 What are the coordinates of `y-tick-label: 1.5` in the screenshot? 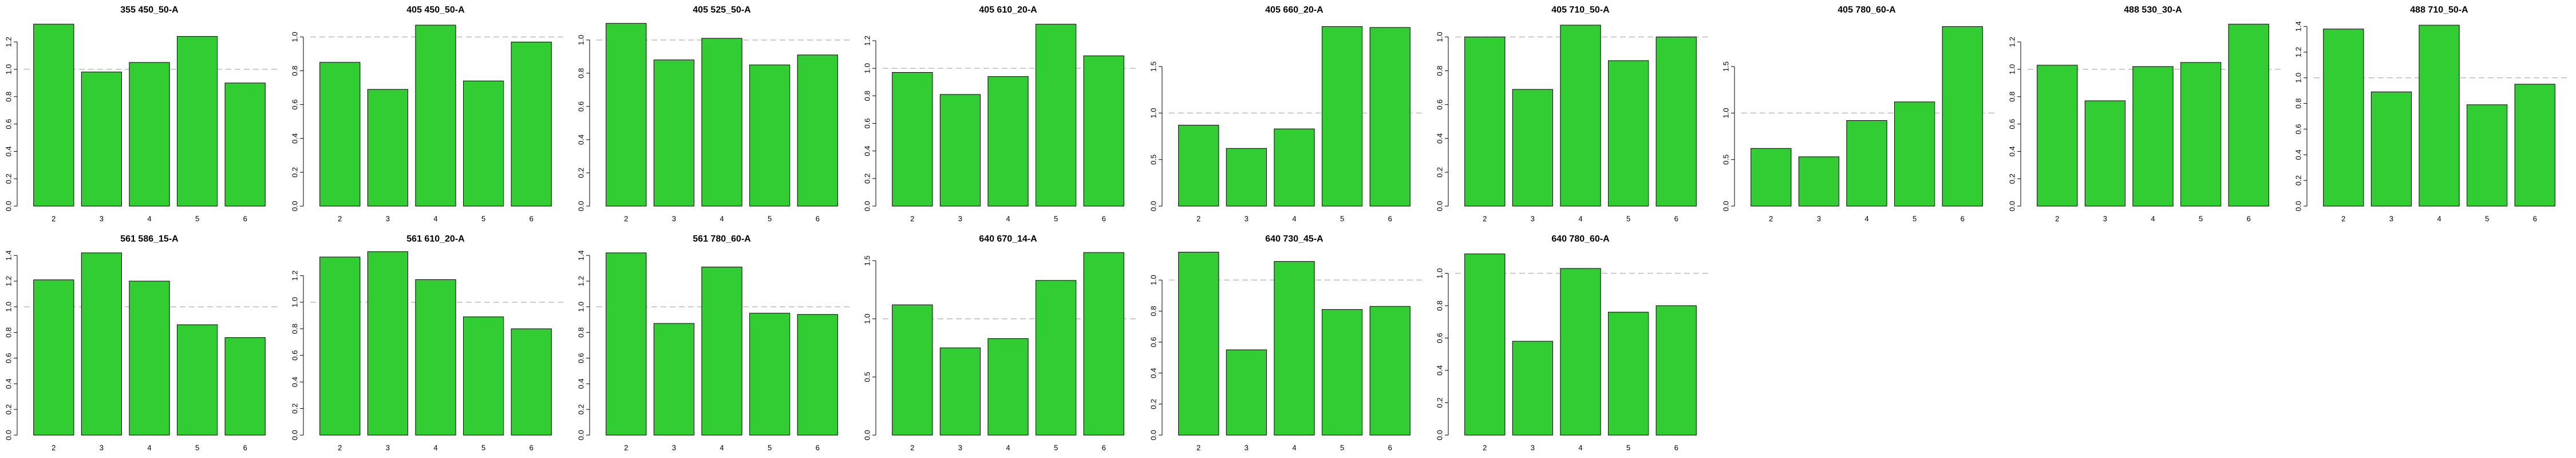 It's located at (867, 260).